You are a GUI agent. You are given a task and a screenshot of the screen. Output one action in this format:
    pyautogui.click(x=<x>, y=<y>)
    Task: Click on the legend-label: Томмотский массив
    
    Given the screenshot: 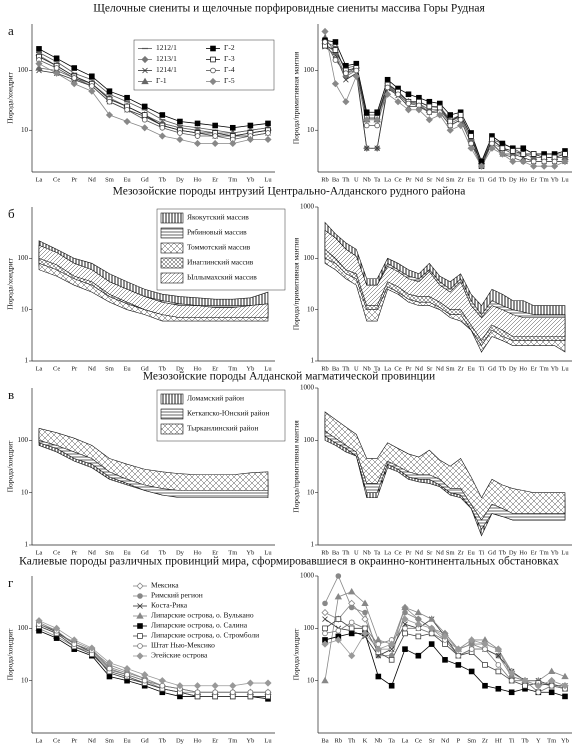 What is the action you would take?
    pyautogui.click(x=219, y=247)
    